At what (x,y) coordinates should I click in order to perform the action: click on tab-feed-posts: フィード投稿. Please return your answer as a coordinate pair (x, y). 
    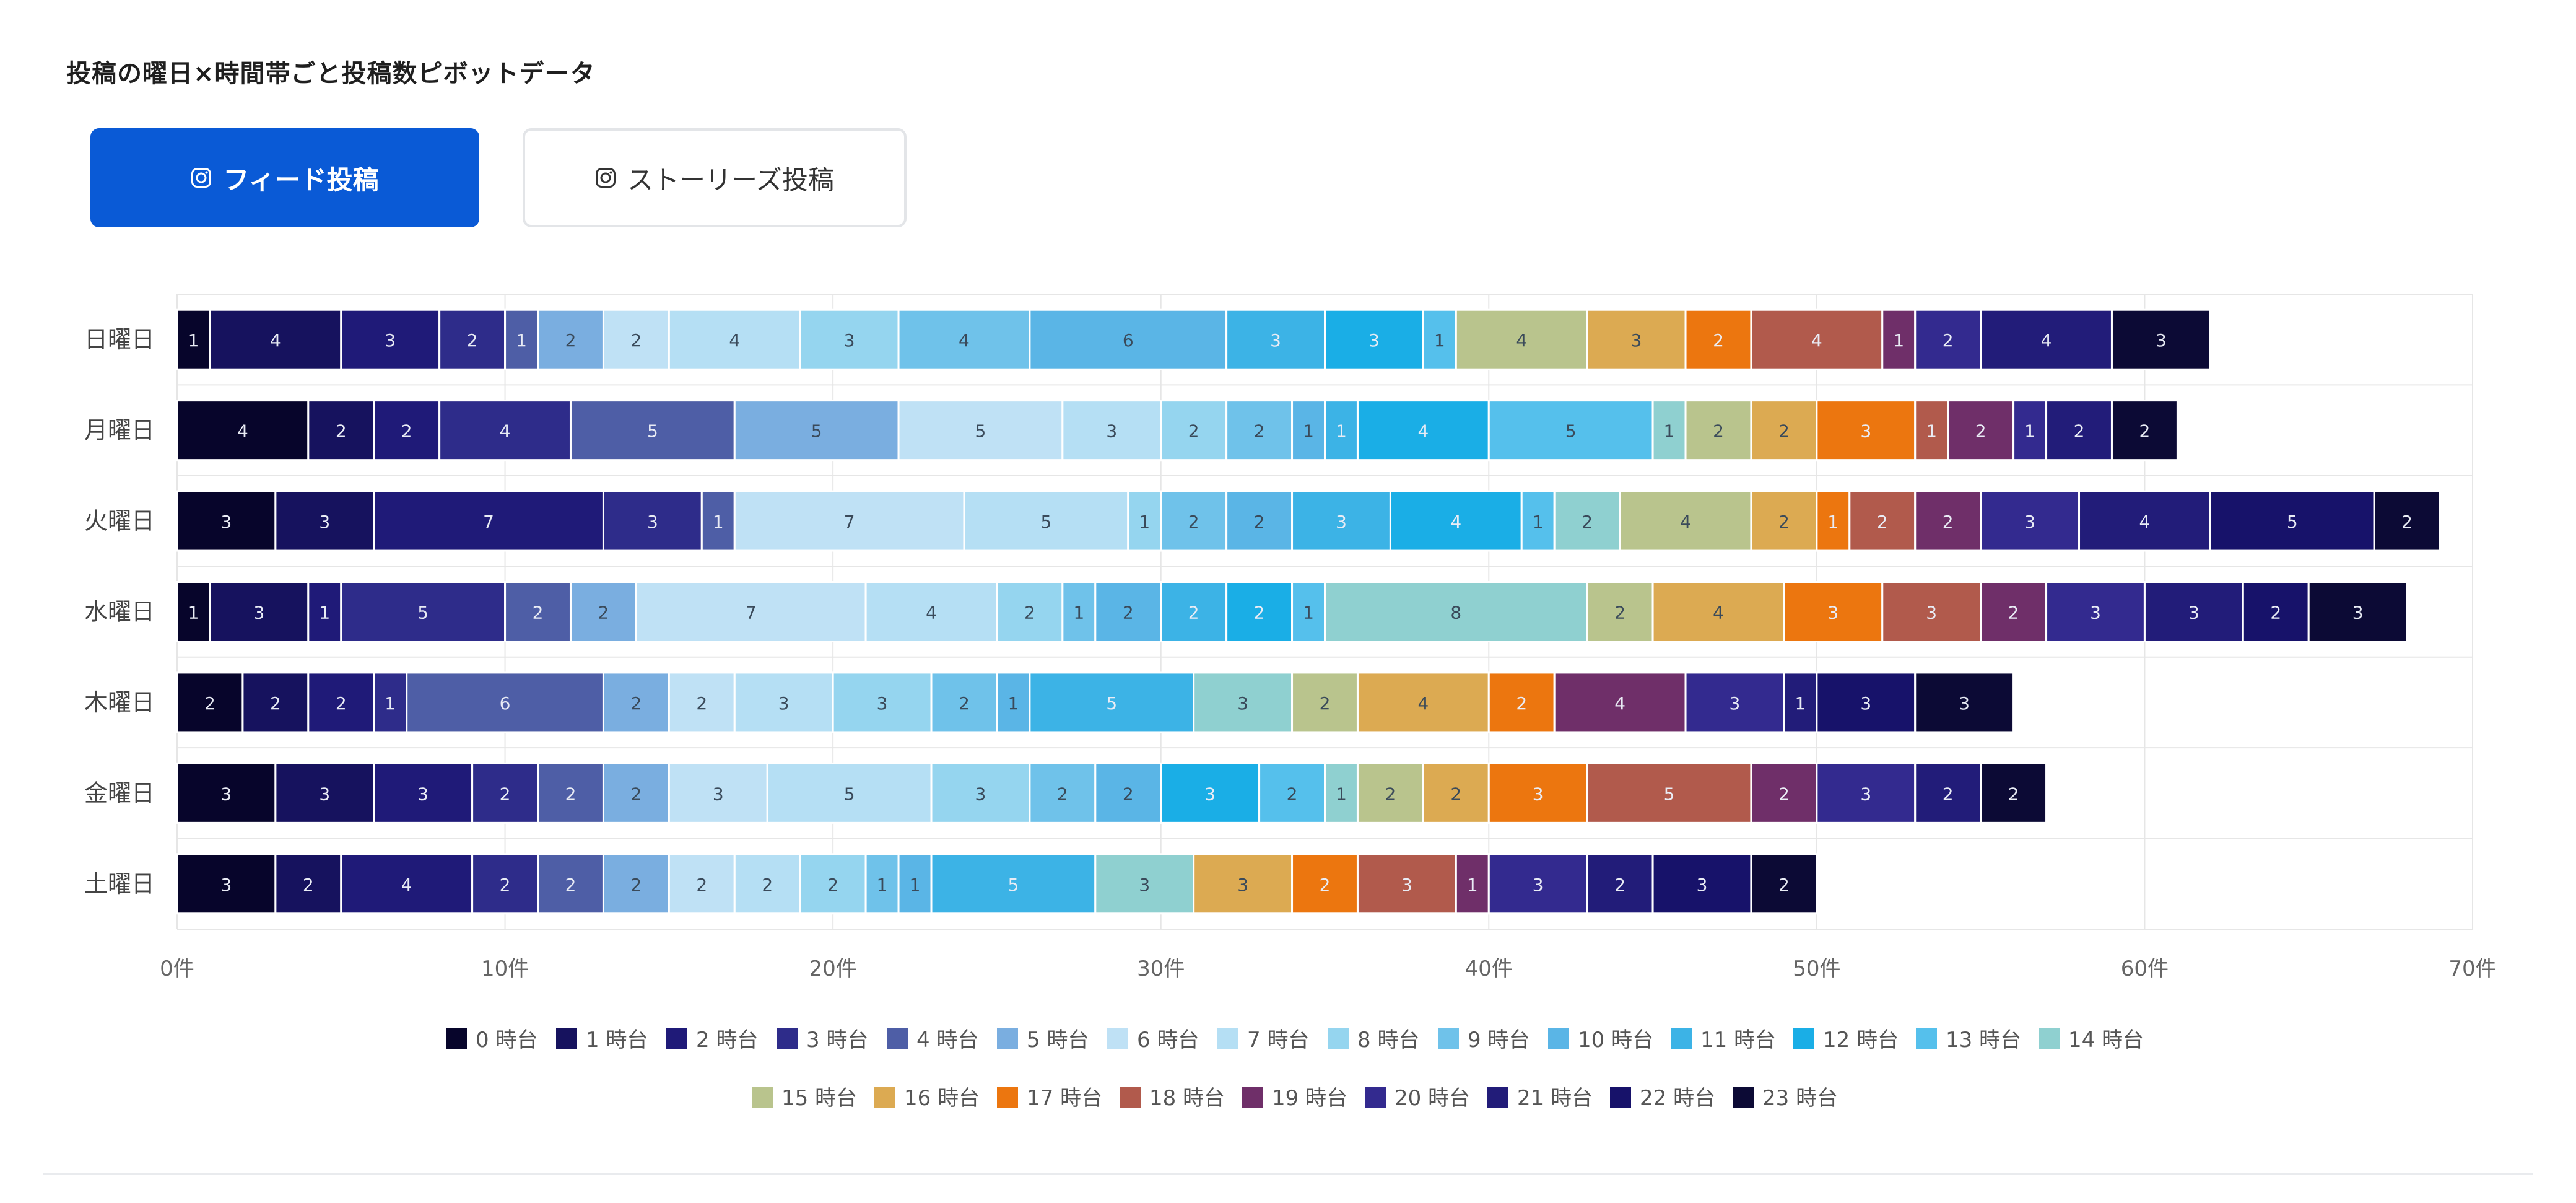
    Looking at the image, I should click on (284, 177).